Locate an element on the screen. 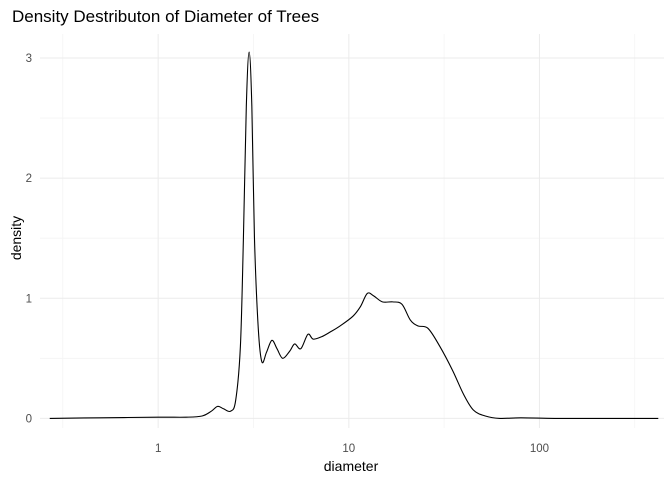 The image size is (672, 480). x-axis-title: diameter is located at coordinates (351, 466).